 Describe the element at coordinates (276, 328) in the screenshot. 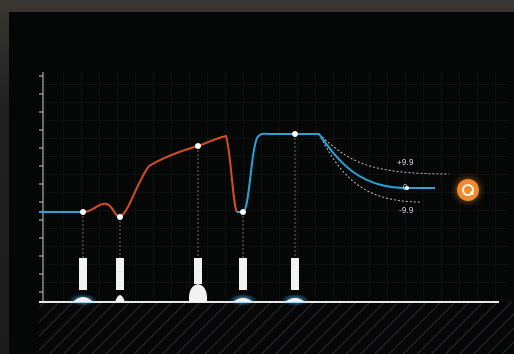

I see `floor-hatch` at that location.